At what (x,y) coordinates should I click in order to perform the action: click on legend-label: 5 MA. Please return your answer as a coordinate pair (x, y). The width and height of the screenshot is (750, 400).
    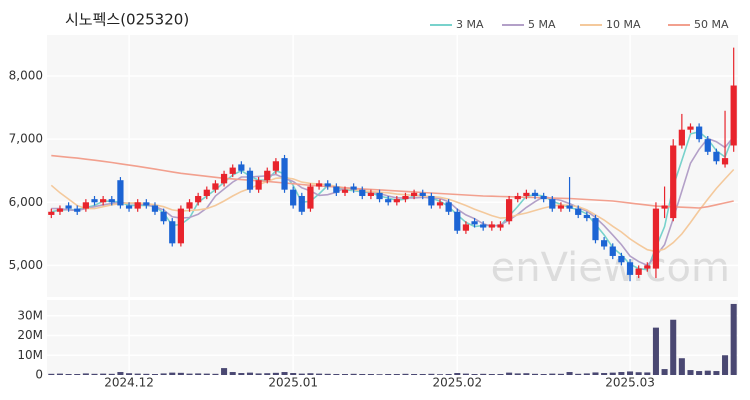
    Looking at the image, I should click on (542, 24).